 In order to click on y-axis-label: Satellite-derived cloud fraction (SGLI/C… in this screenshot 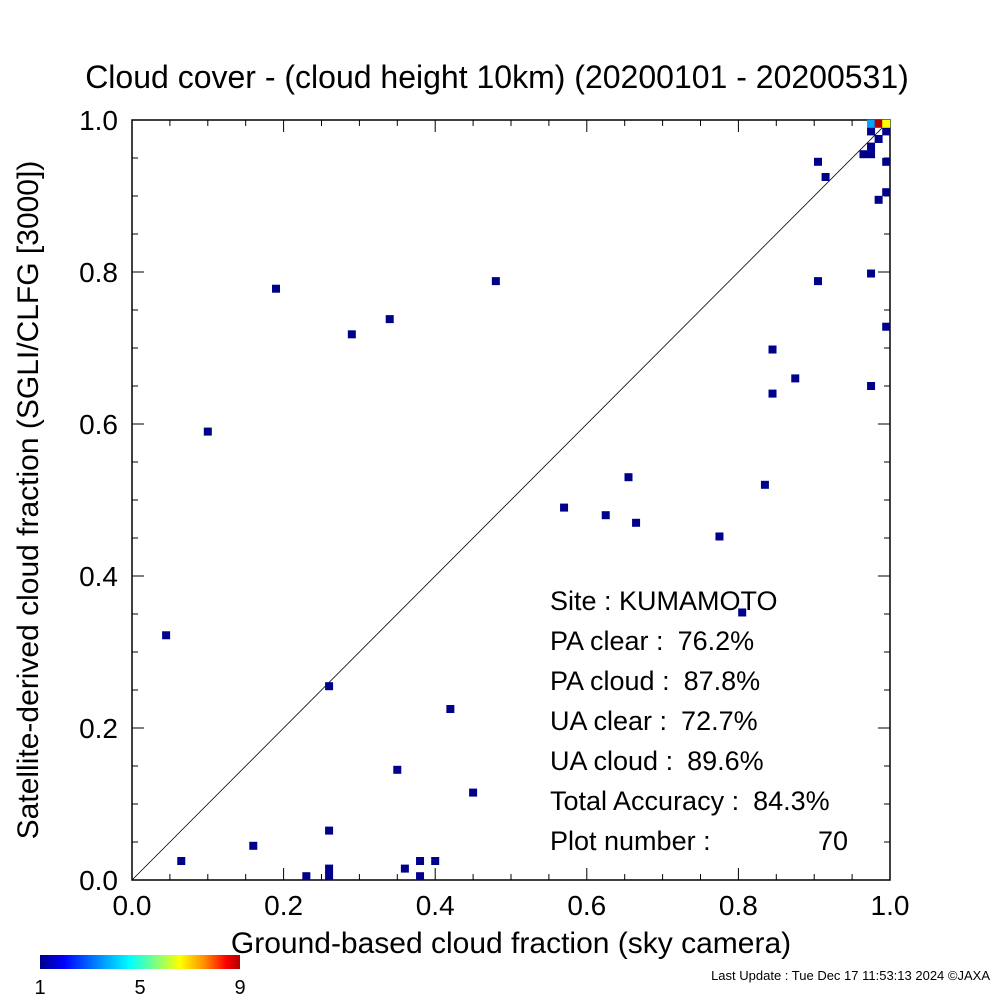, I will do `click(28, 500)`.